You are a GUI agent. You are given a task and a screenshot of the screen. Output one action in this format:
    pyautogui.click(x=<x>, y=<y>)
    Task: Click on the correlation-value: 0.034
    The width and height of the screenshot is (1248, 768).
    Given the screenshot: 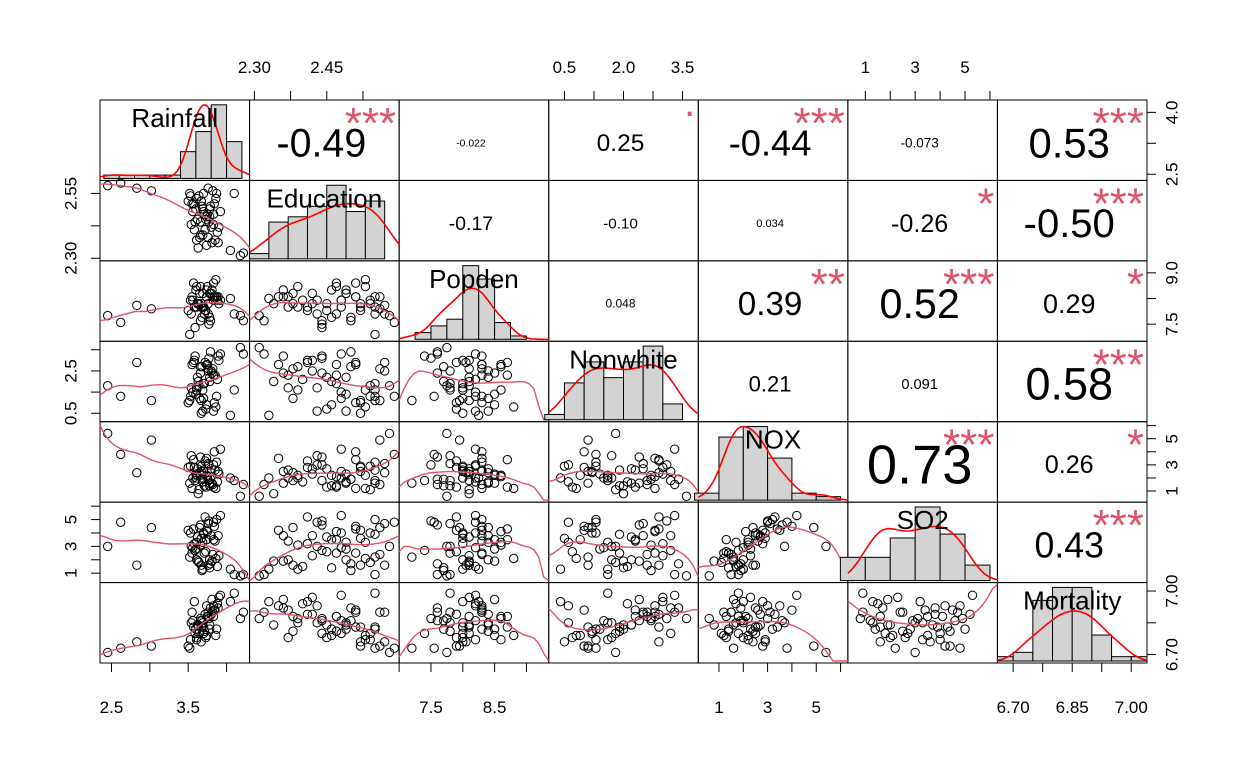 What is the action you would take?
    pyautogui.click(x=770, y=224)
    